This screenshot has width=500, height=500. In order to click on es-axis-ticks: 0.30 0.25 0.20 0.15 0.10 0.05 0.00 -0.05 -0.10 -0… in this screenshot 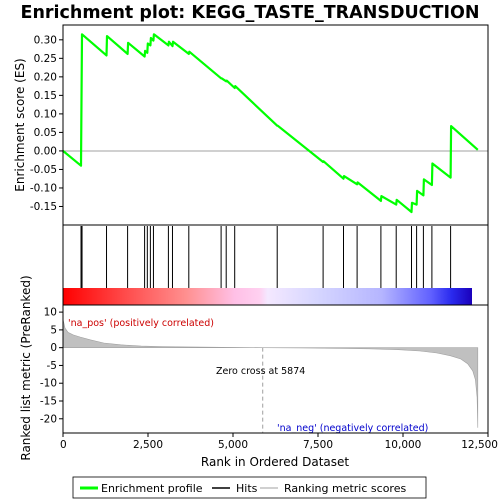, I will do `click(46, 123)`.